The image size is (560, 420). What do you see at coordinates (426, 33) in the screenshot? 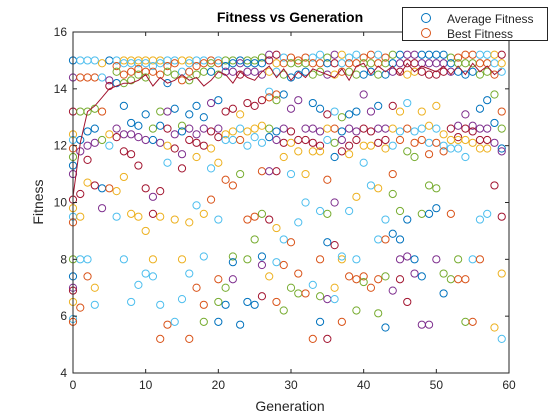
I see `legend-marker-best` at bounding box center [426, 33].